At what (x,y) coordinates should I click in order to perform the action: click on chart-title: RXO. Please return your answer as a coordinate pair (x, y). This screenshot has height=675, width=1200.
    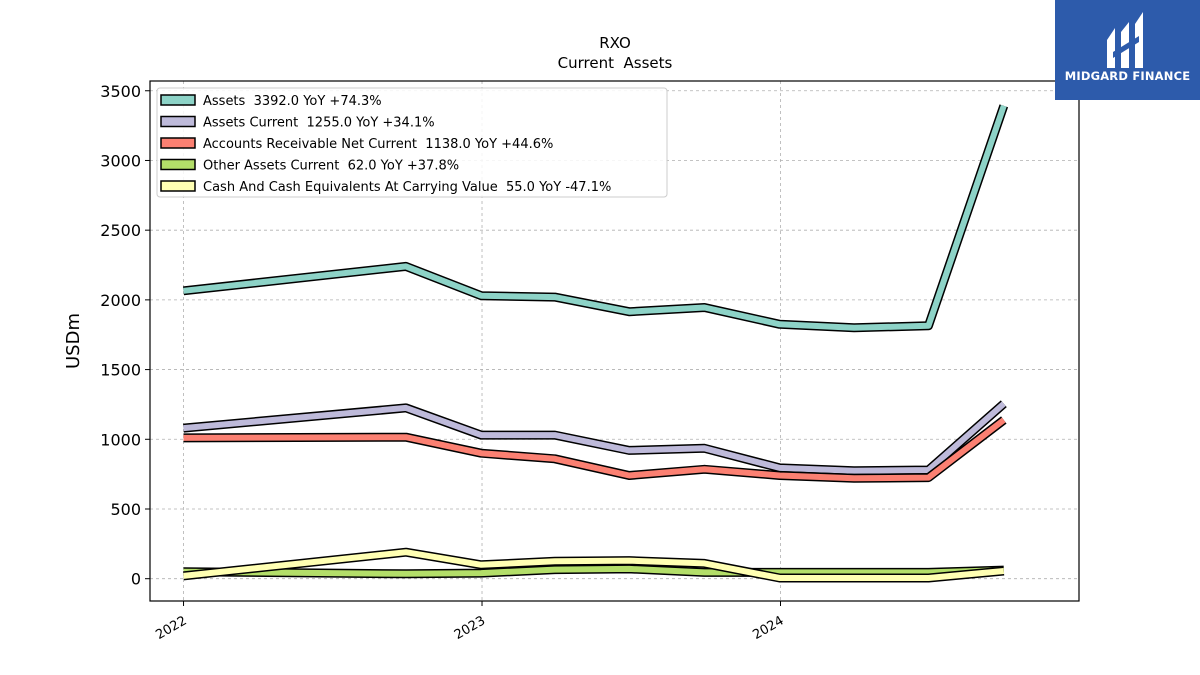
    Looking at the image, I should click on (615, 43).